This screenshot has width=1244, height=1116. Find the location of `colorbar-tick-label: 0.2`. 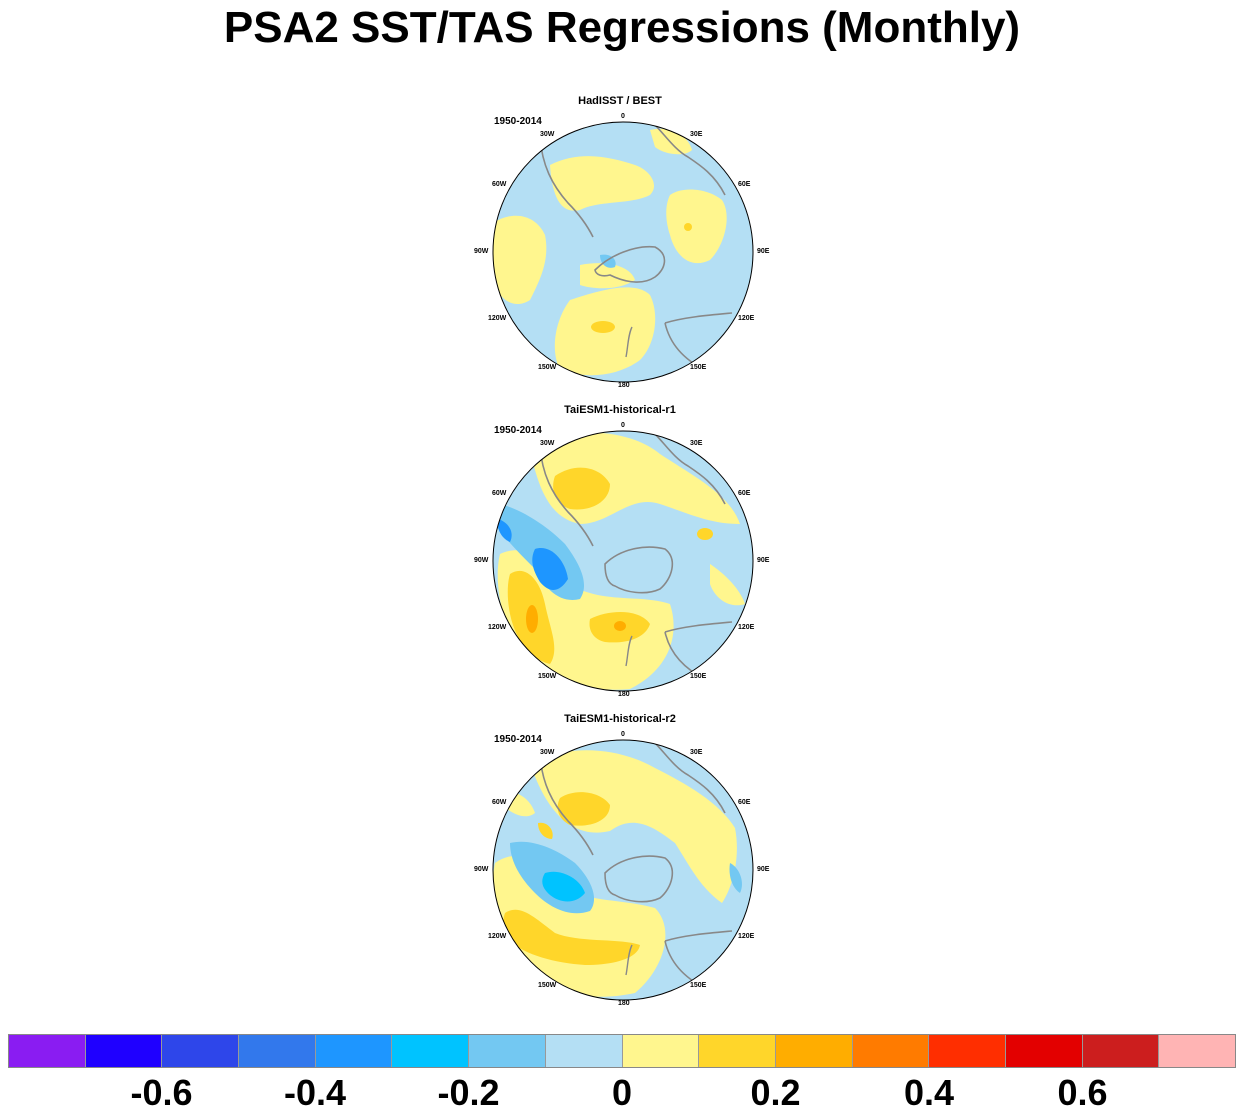

colorbar-tick-label: 0.2 is located at coordinates (775, 1092).